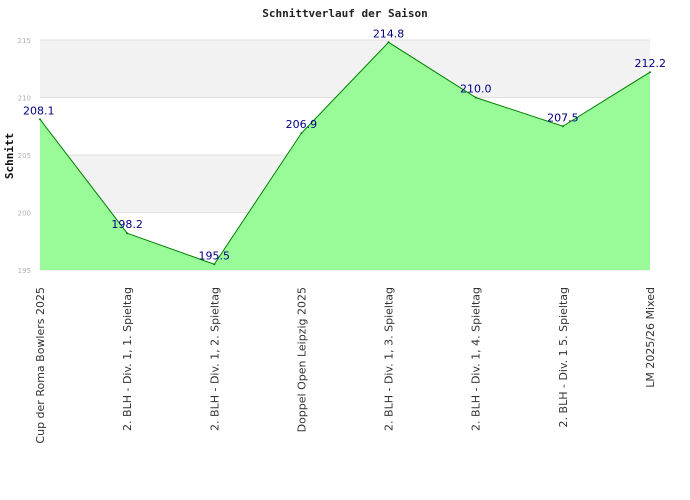 The height and width of the screenshot is (500, 690). Describe the element at coordinates (476, 89) in the screenshot. I see `data-label: 210.0` at that location.